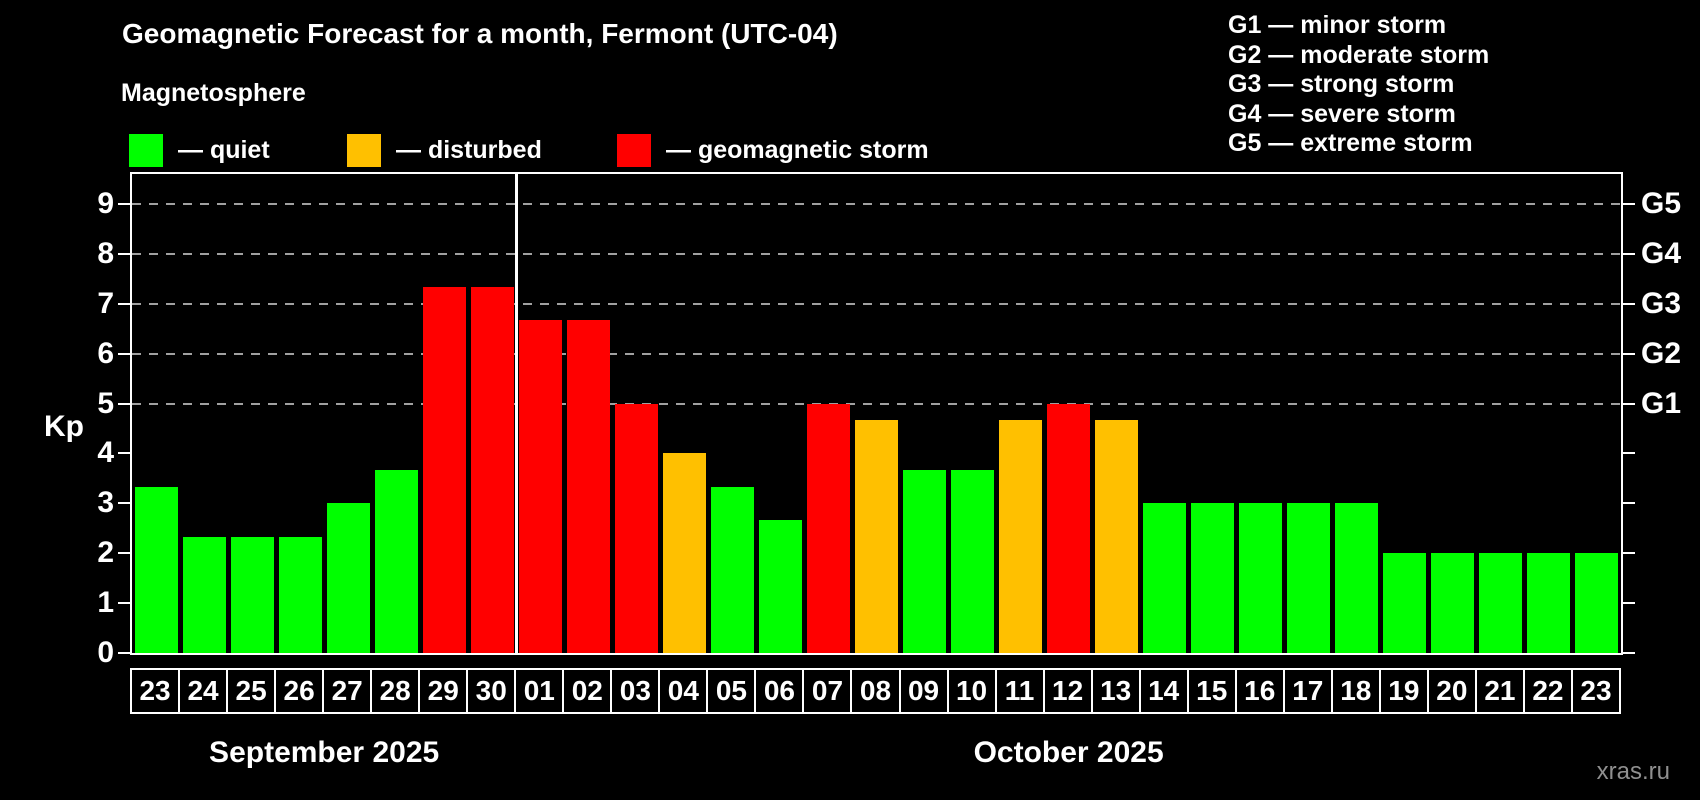 This screenshot has height=800, width=1700. I want to click on date-cell: 05, so click(731, 691).